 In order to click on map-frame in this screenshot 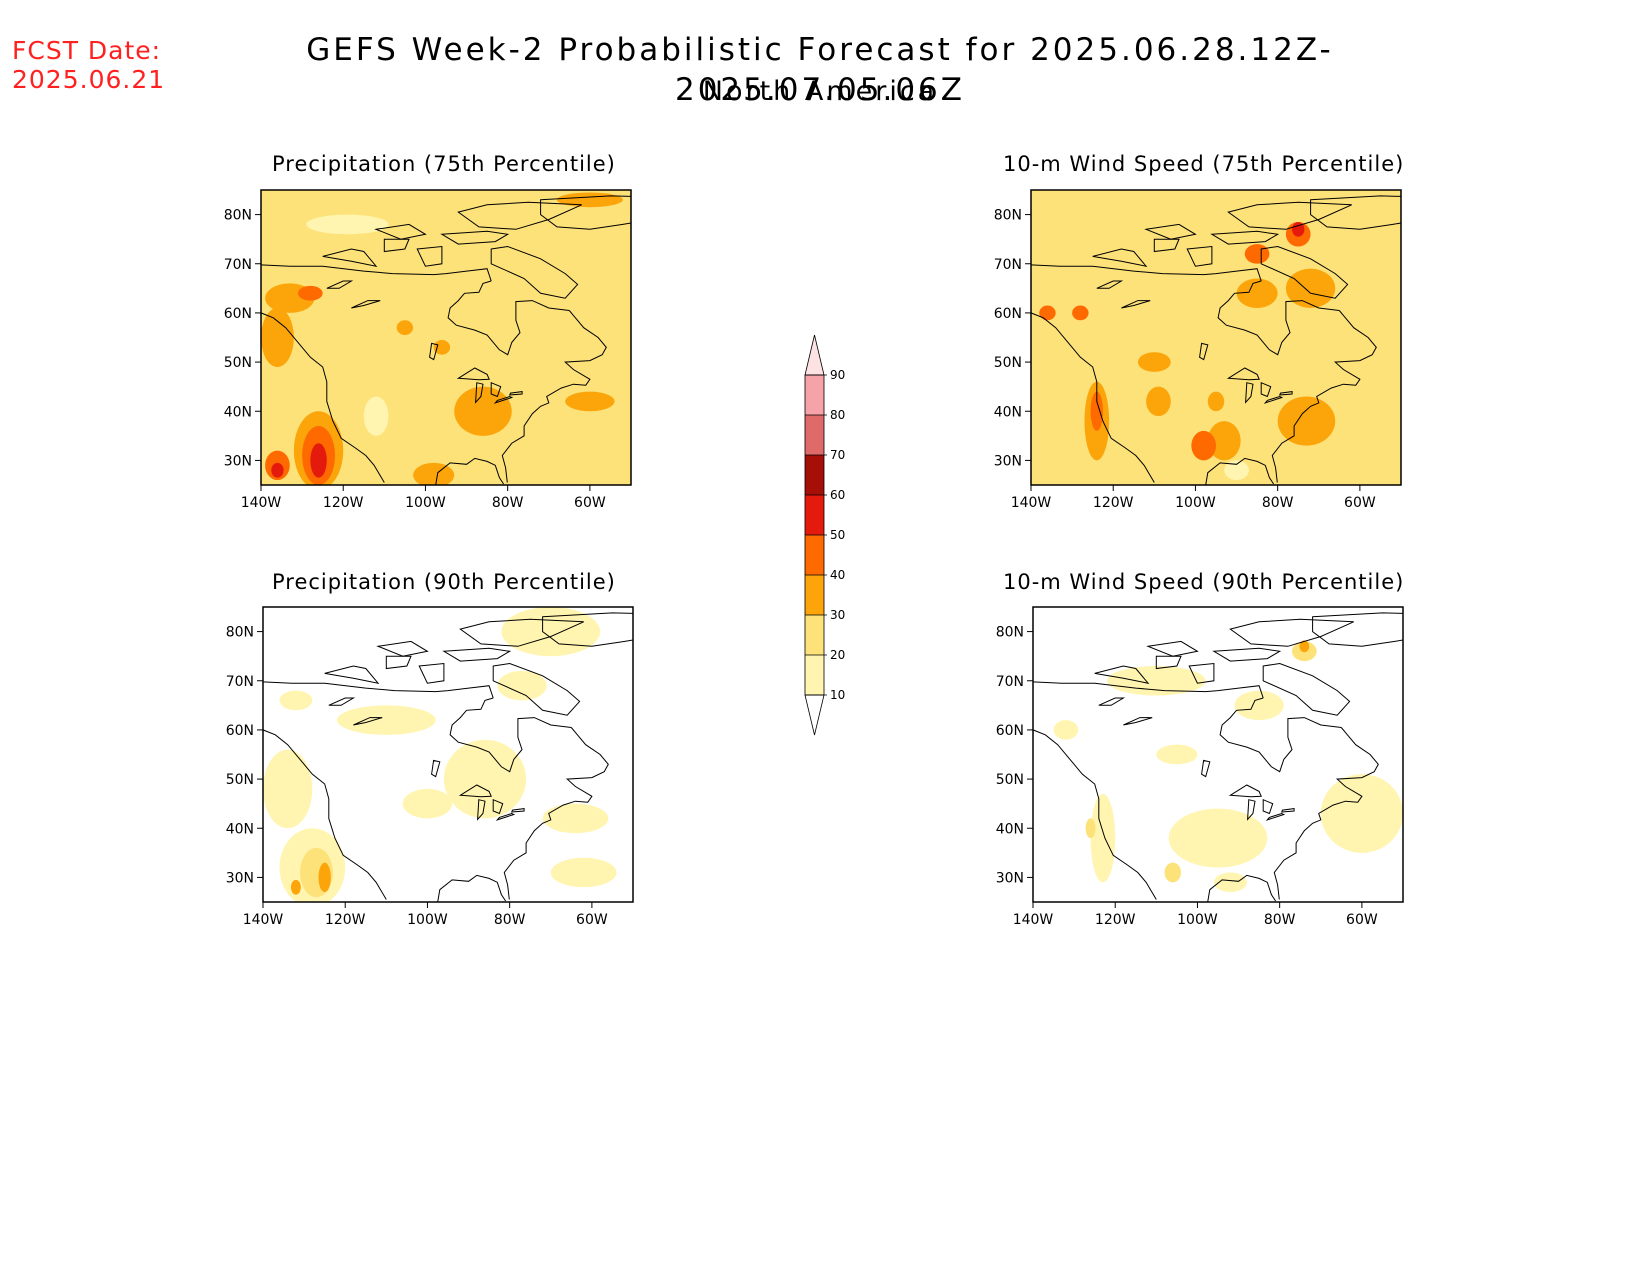, I will do `click(1216, 337)`.